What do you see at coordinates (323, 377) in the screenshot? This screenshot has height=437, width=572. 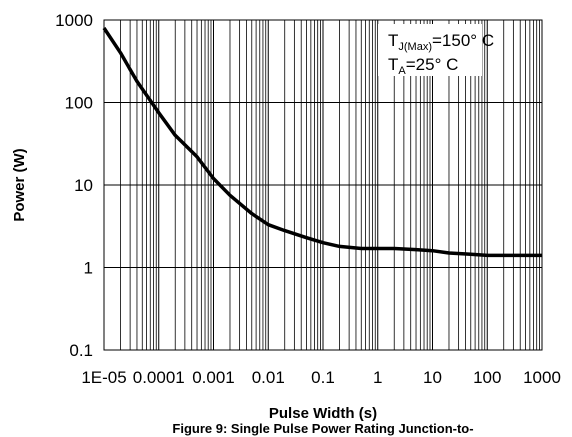 I see `x-tick-label: 0.1` at bounding box center [323, 377].